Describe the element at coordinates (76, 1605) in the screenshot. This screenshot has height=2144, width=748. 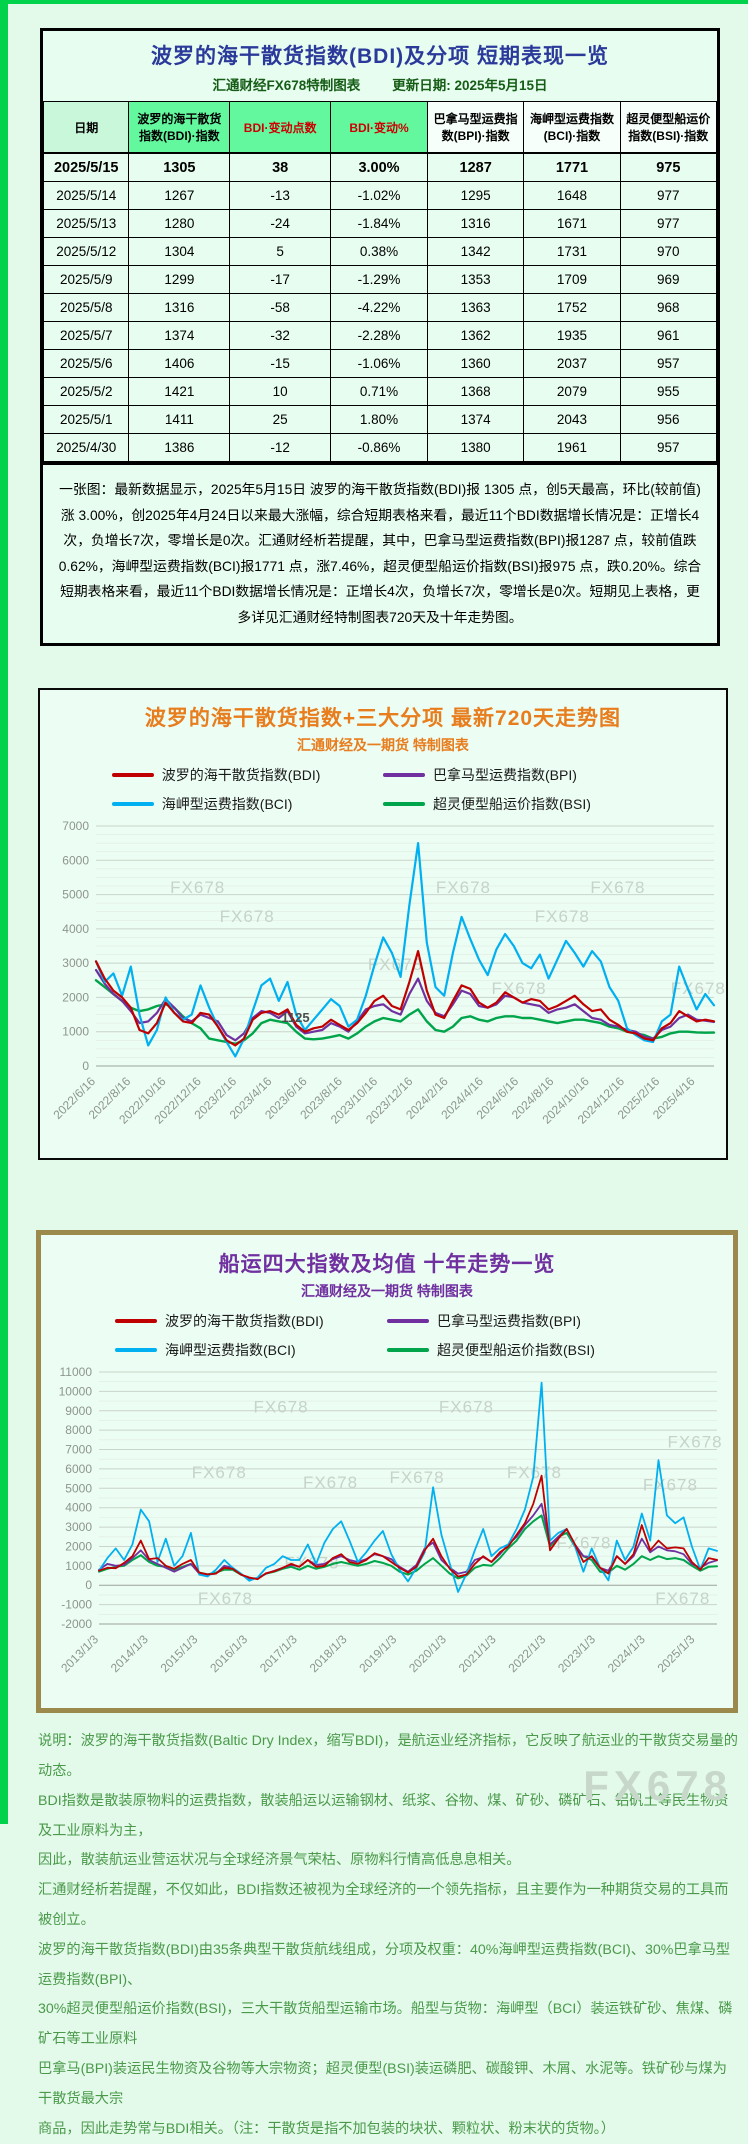
I see `y-tick-label: -1000` at that location.